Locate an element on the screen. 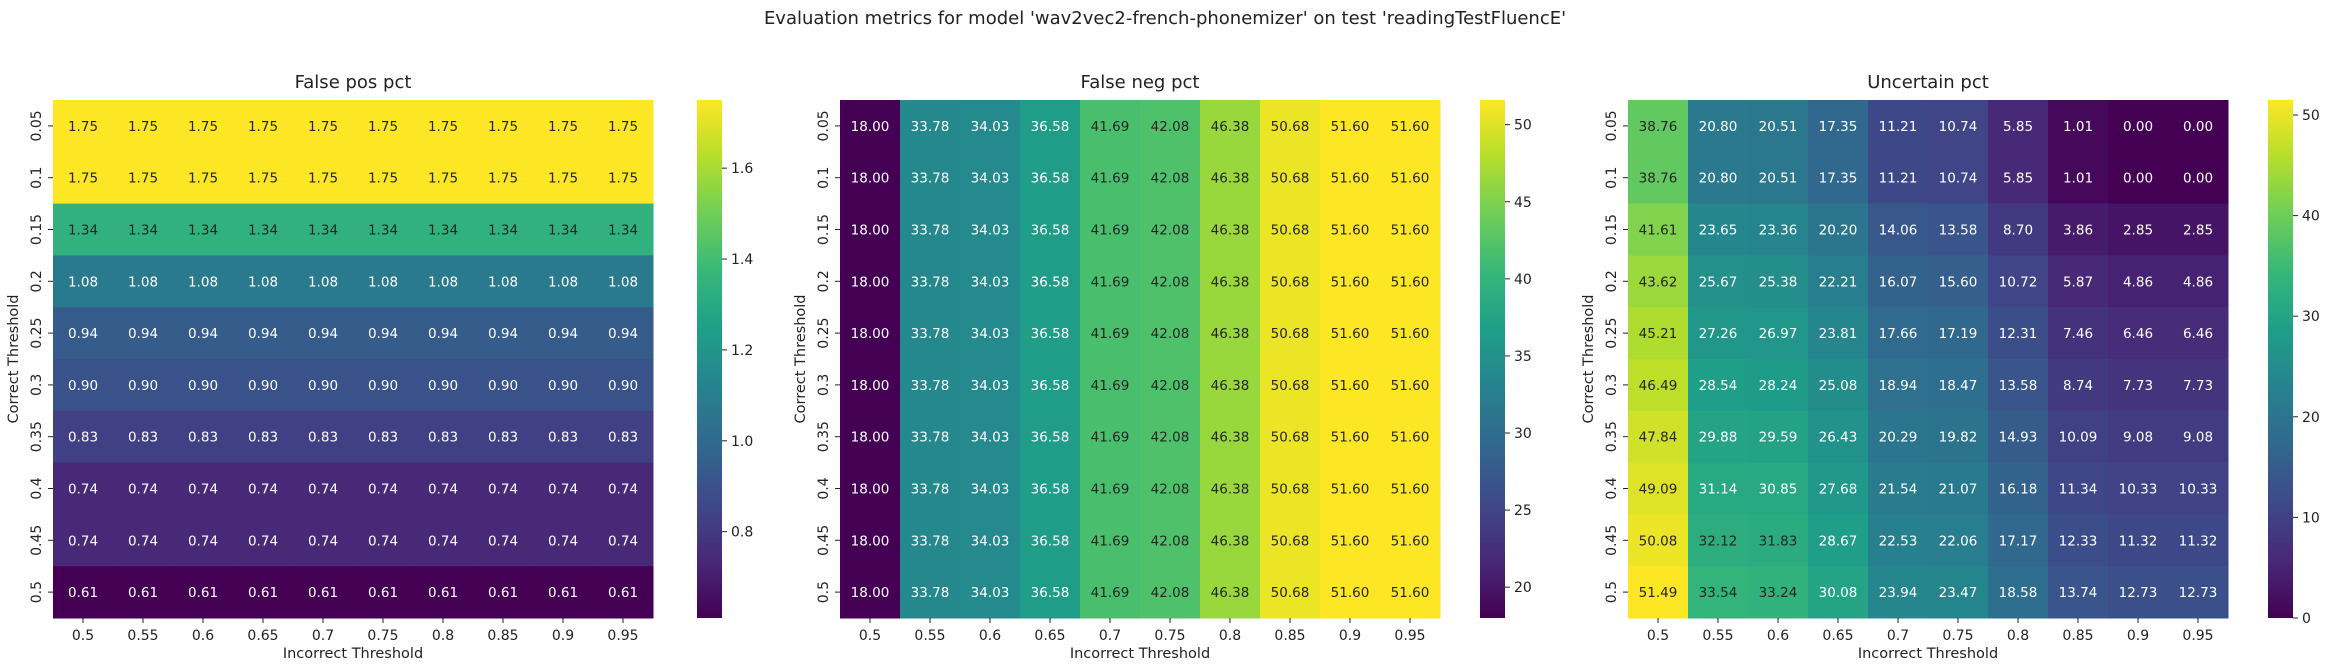 The height and width of the screenshot is (670, 2330). cell-value-label: 50.08 is located at coordinates (1658, 541).